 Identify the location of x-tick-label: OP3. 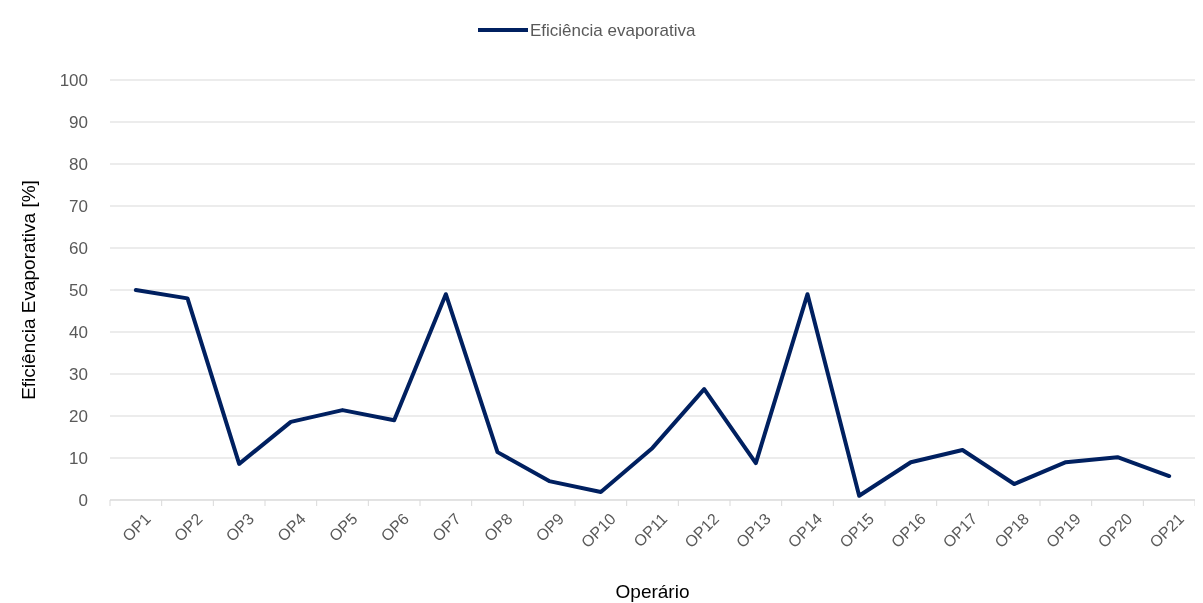
(240, 527).